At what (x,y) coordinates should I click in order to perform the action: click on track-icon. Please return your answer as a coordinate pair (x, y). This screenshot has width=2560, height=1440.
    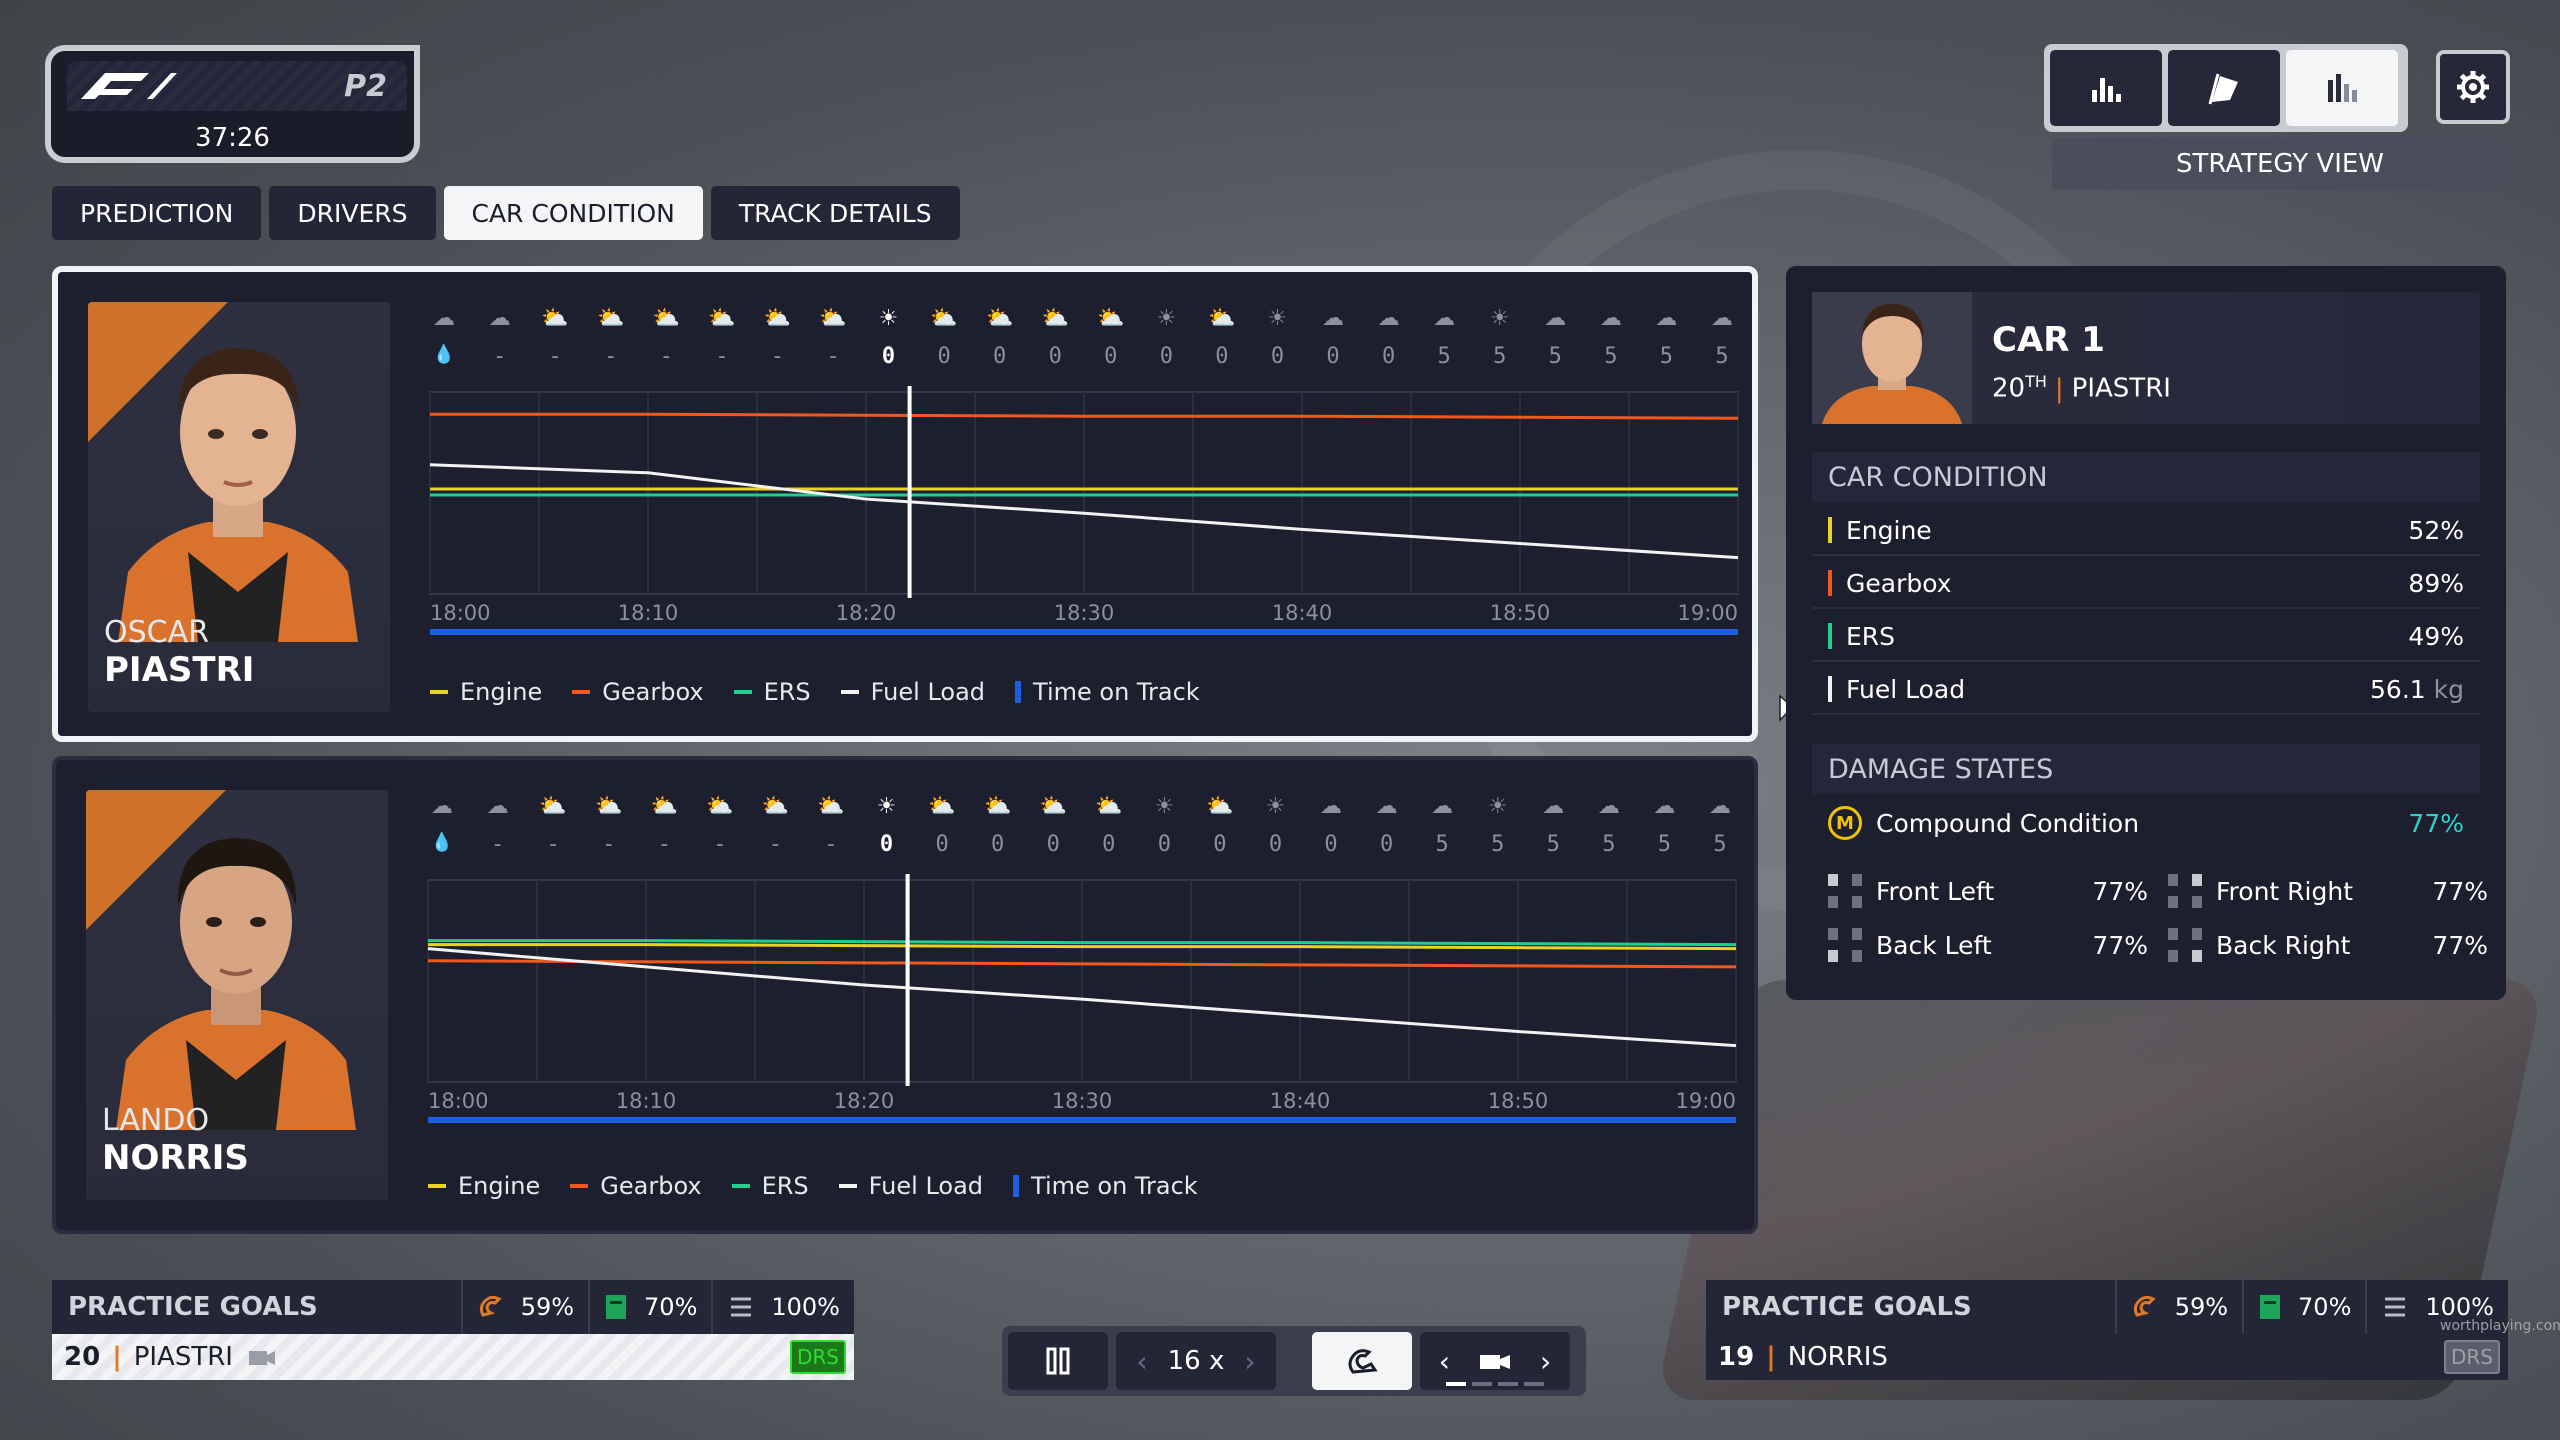
    Looking at the image, I should click on (1363, 1361).